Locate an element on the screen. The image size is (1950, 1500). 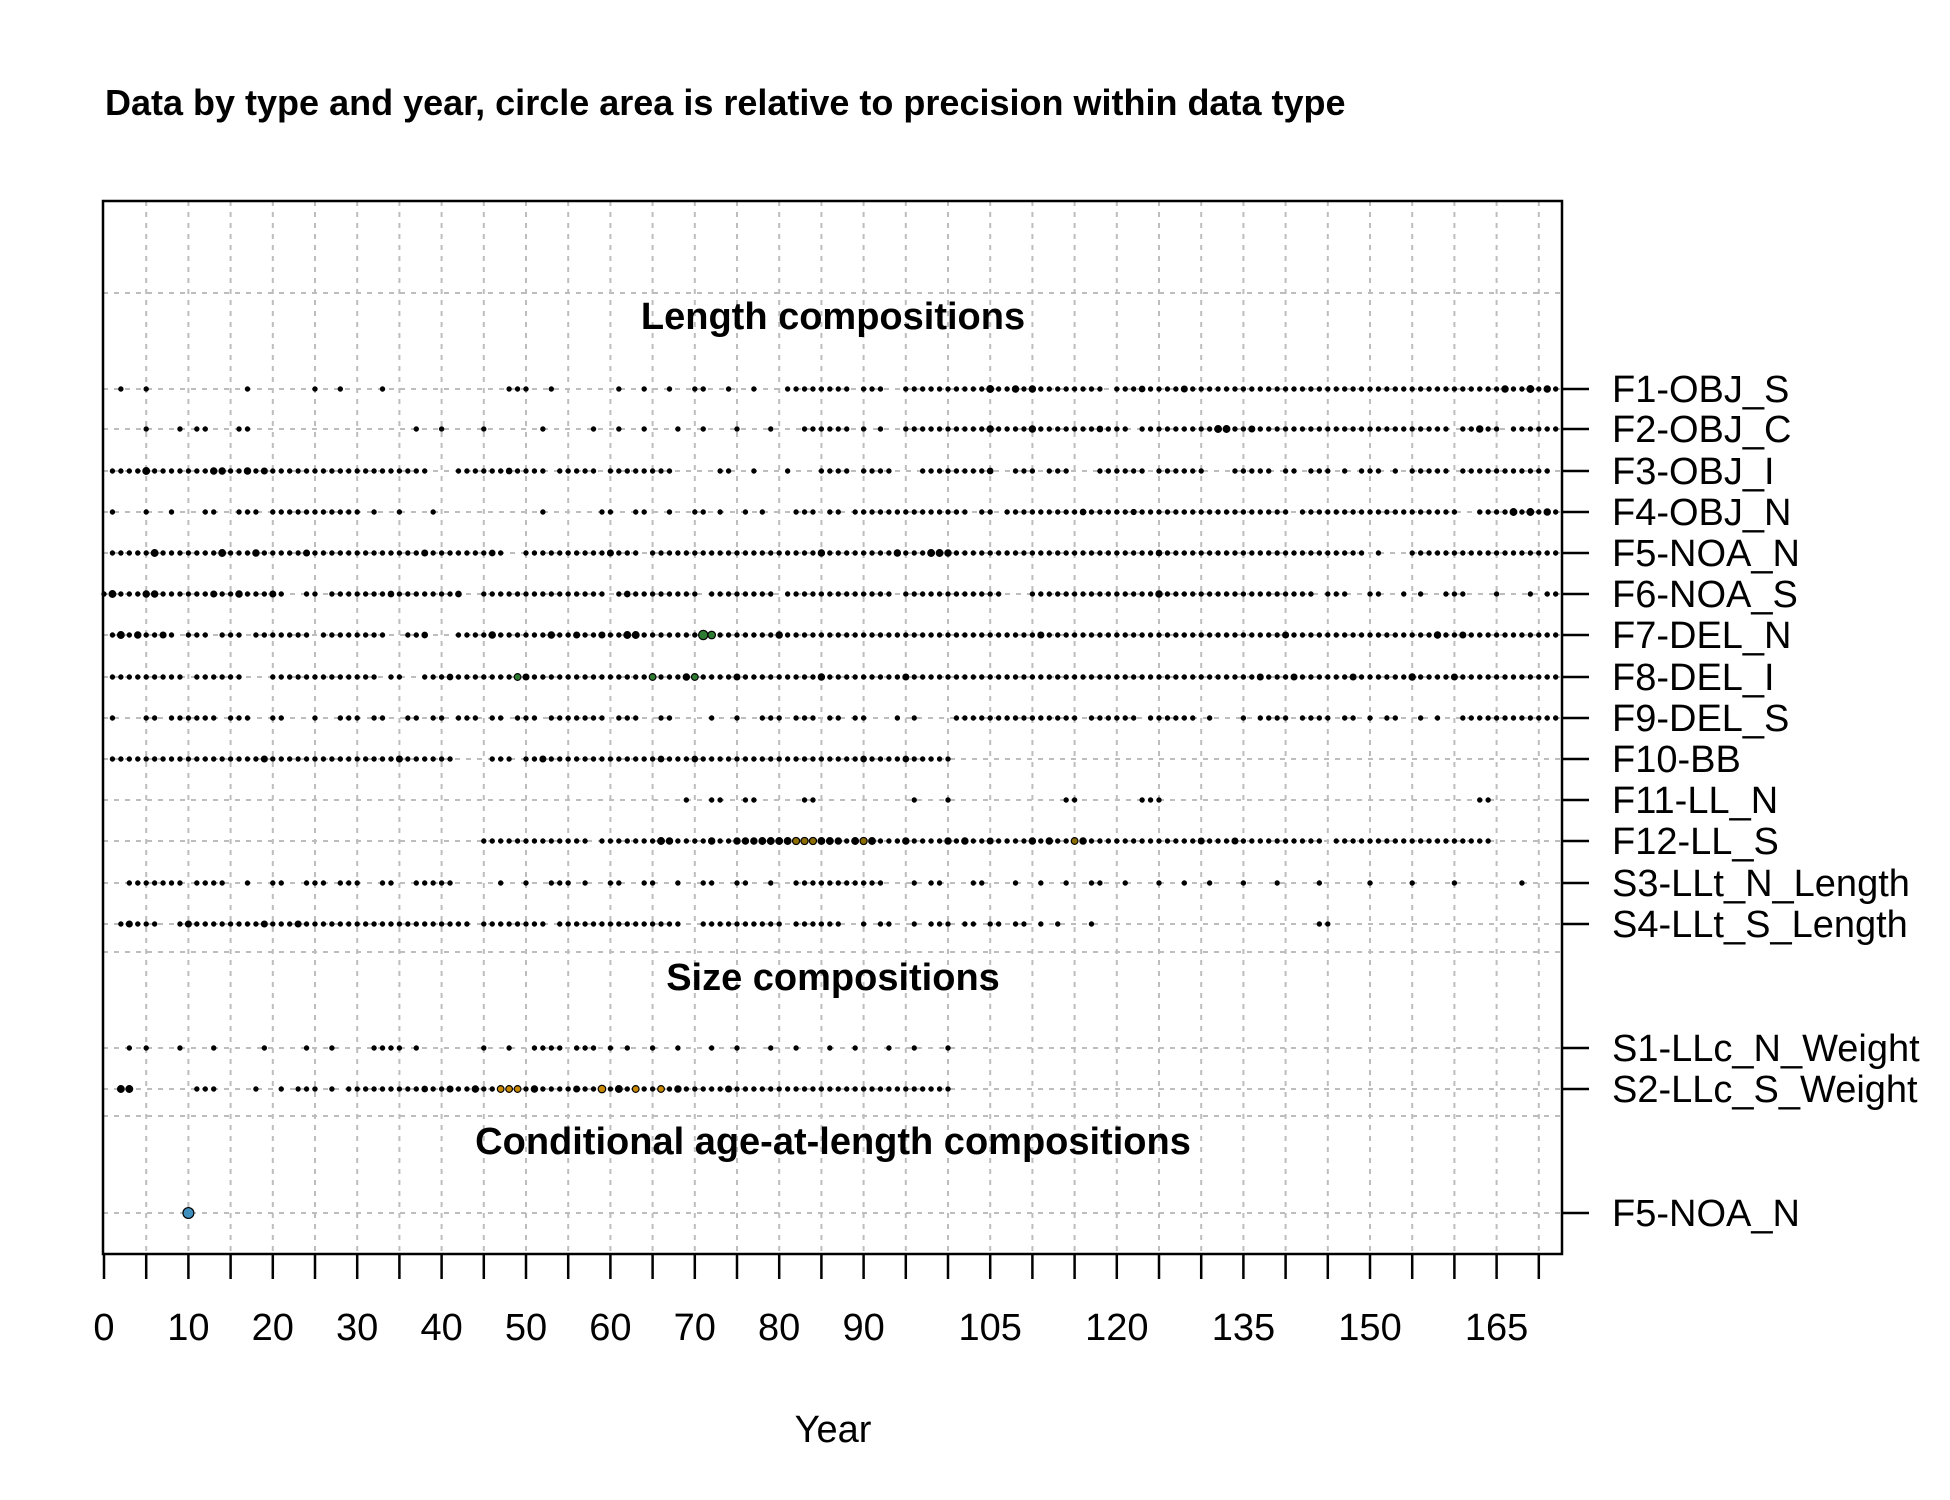
x-tick-label: 10 is located at coordinates (188, 1328).